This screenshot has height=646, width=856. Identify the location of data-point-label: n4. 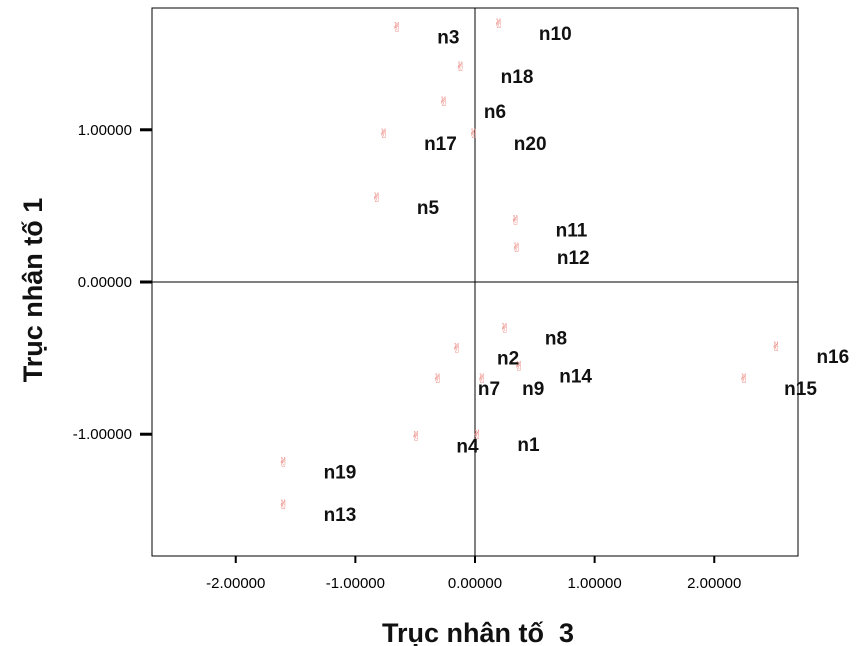
(467, 447).